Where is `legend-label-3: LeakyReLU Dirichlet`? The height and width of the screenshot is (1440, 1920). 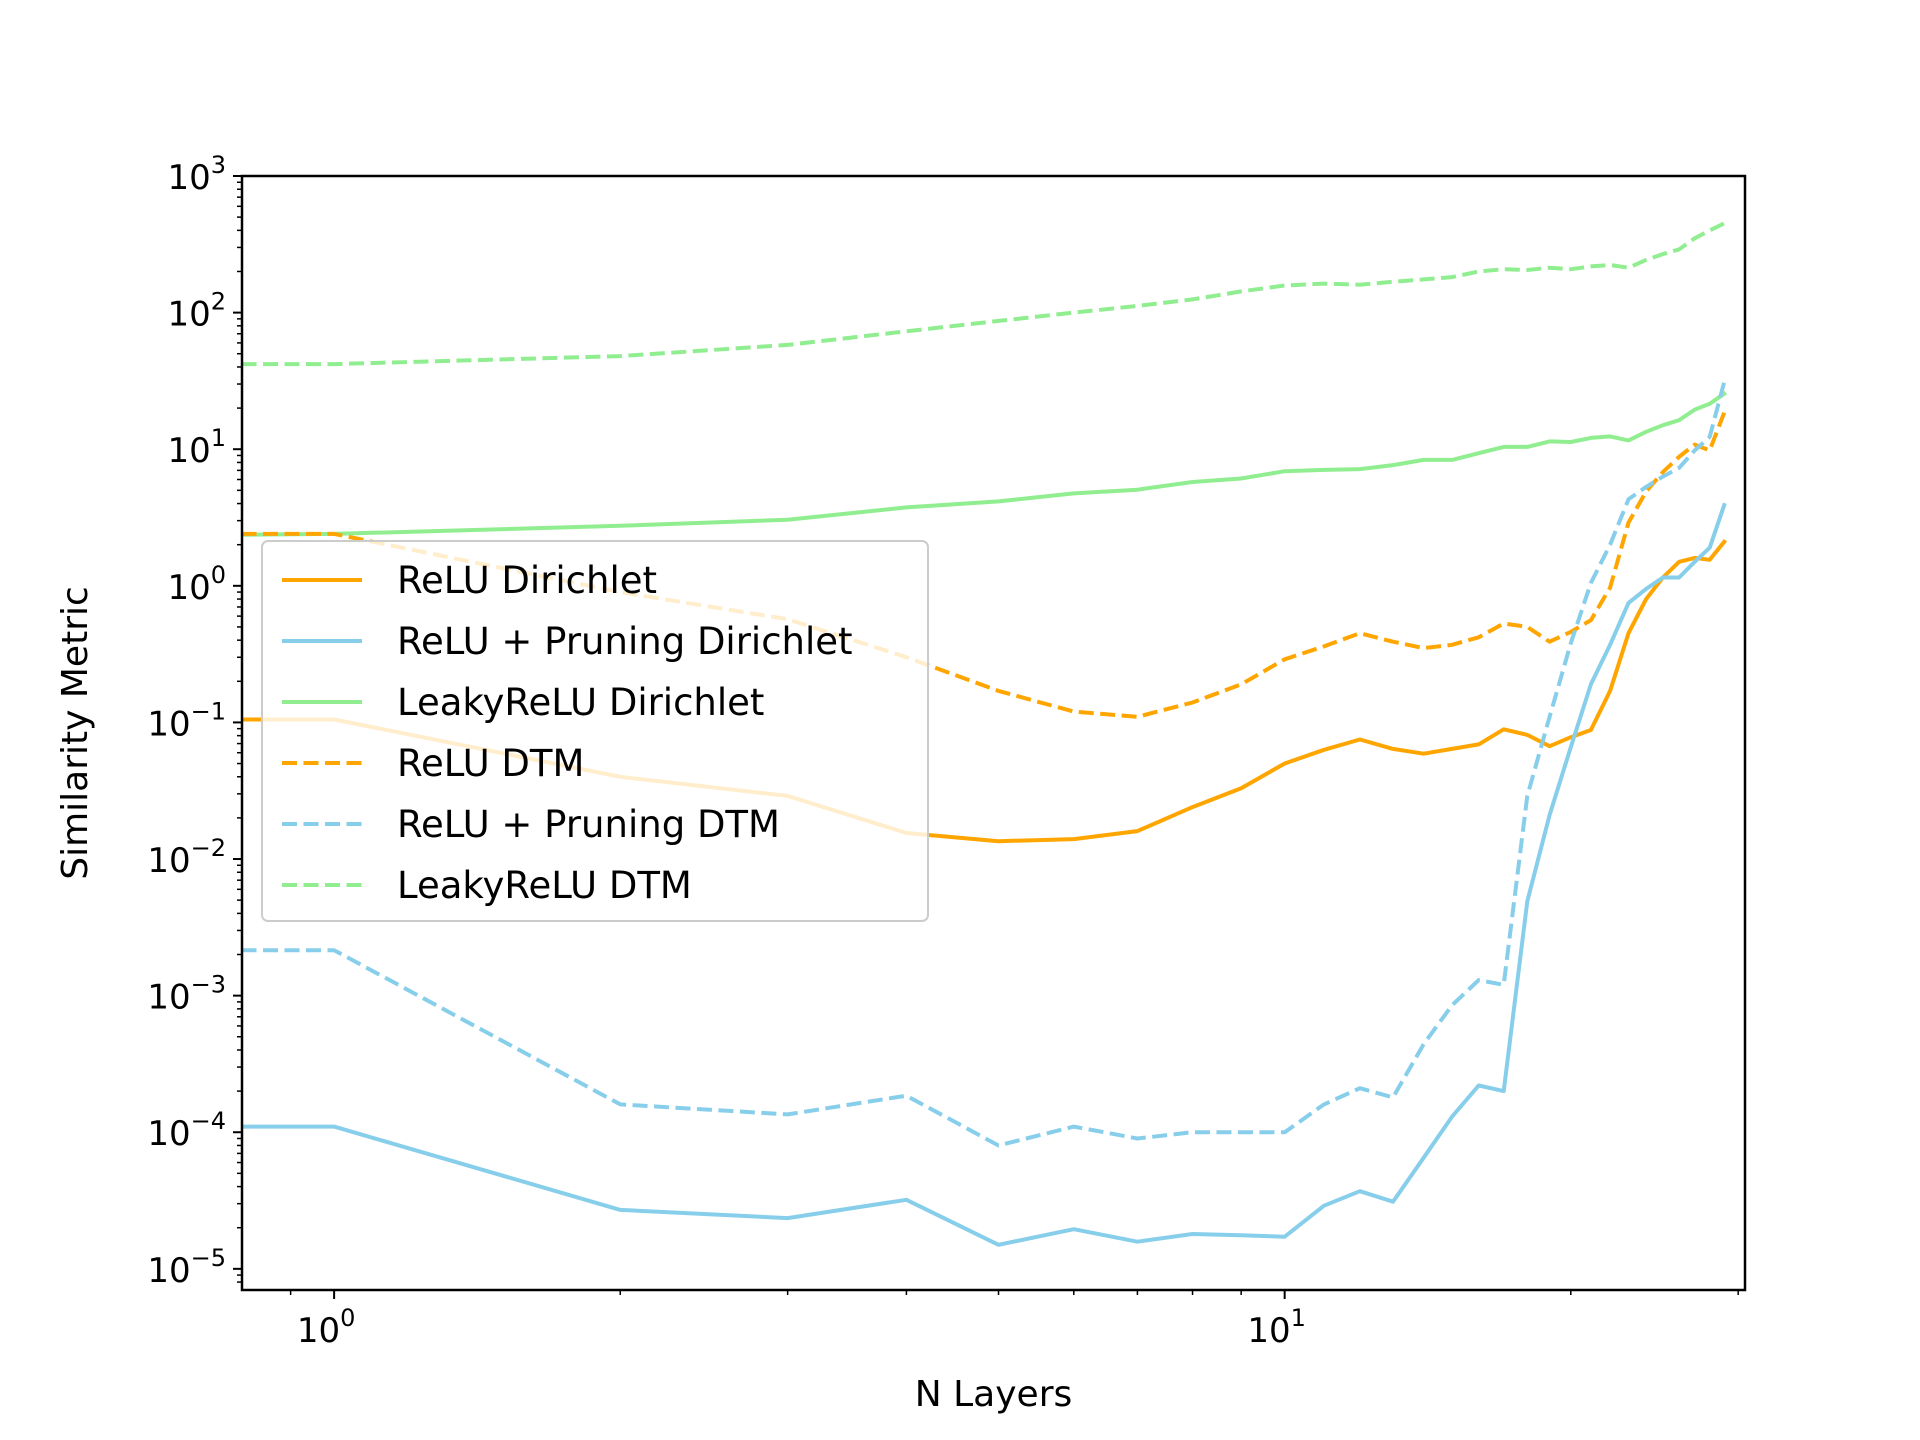 legend-label-3: LeakyReLU Dirichlet is located at coordinates (580, 702).